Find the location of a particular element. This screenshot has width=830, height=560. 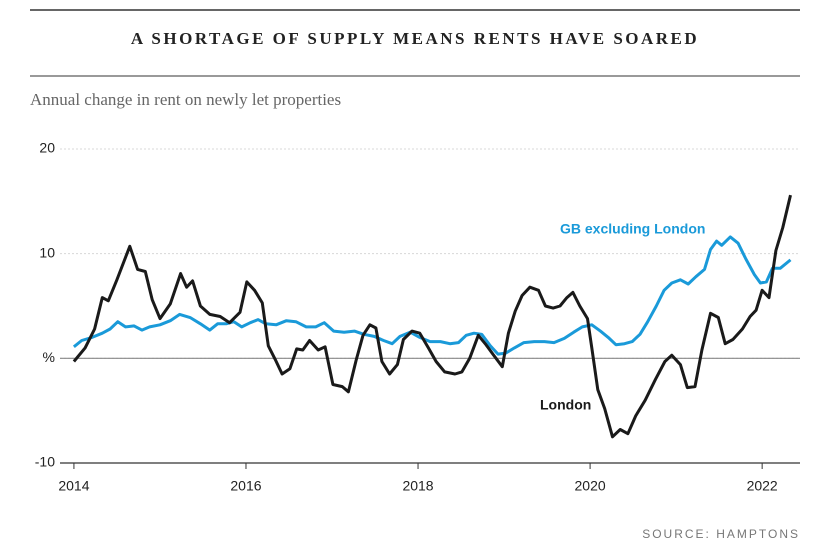

y-tick-label: 10 is located at coordinates (47, 252).